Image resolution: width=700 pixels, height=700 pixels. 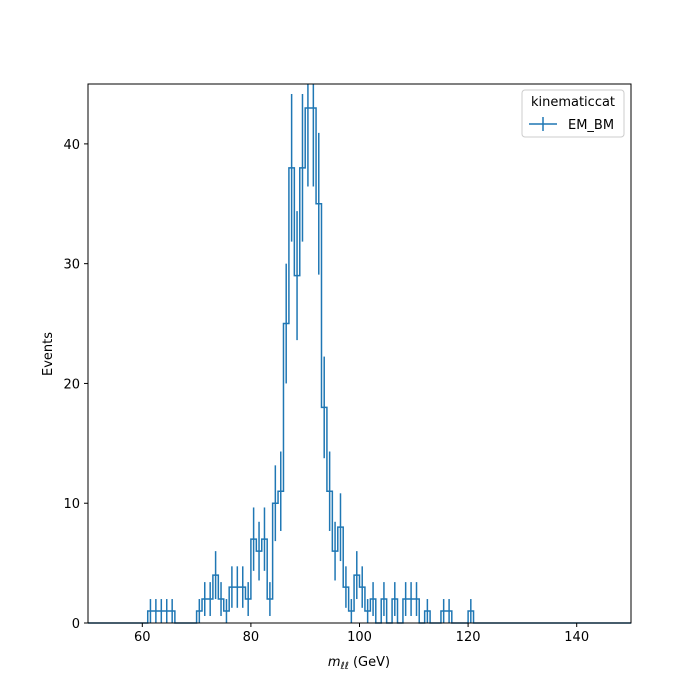 I want to click on x-tick-label: 80, so click(x=251, y=637).